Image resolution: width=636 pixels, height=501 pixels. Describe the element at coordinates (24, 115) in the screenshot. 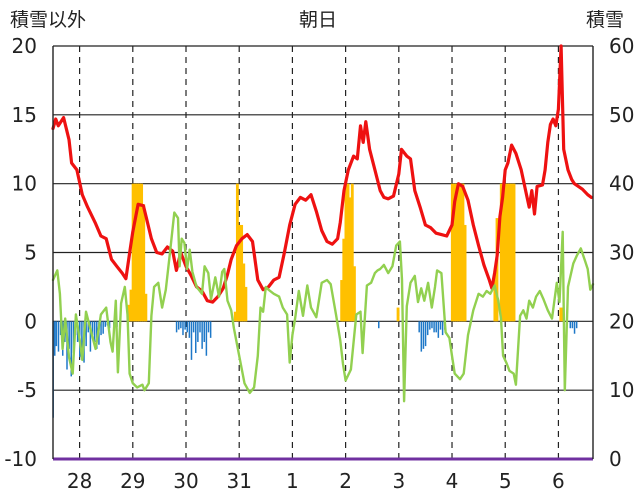

I see `y-left-tick-label: 15` at that location.